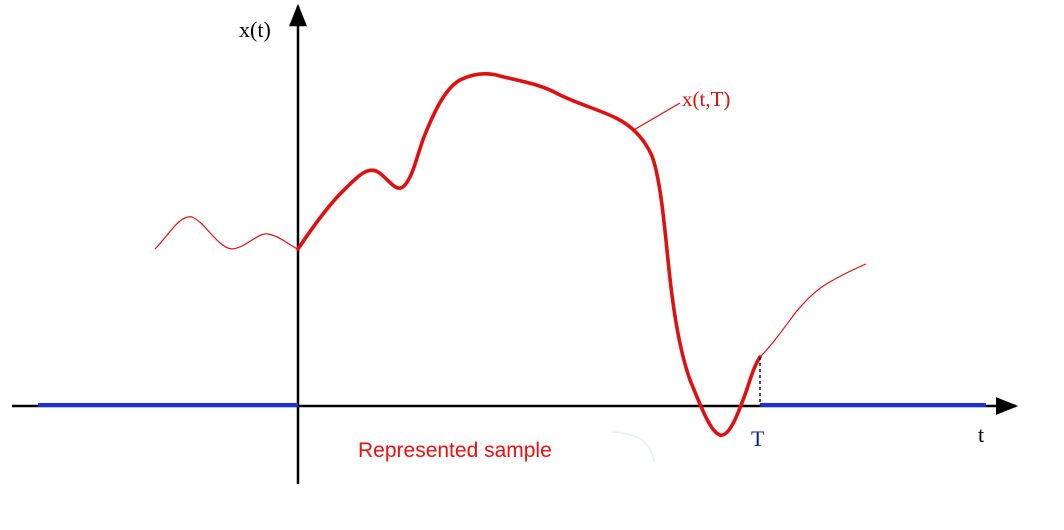  I want to click on curve-label-leader, so click(656, 117).